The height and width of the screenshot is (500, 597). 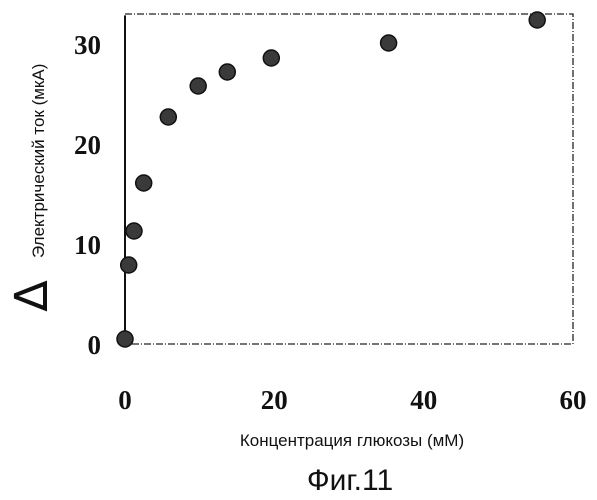 What do you see at coordinates (274, 400) in the screenshot?
I see `x-tick-label: 20` at bounding box center [274, 400].